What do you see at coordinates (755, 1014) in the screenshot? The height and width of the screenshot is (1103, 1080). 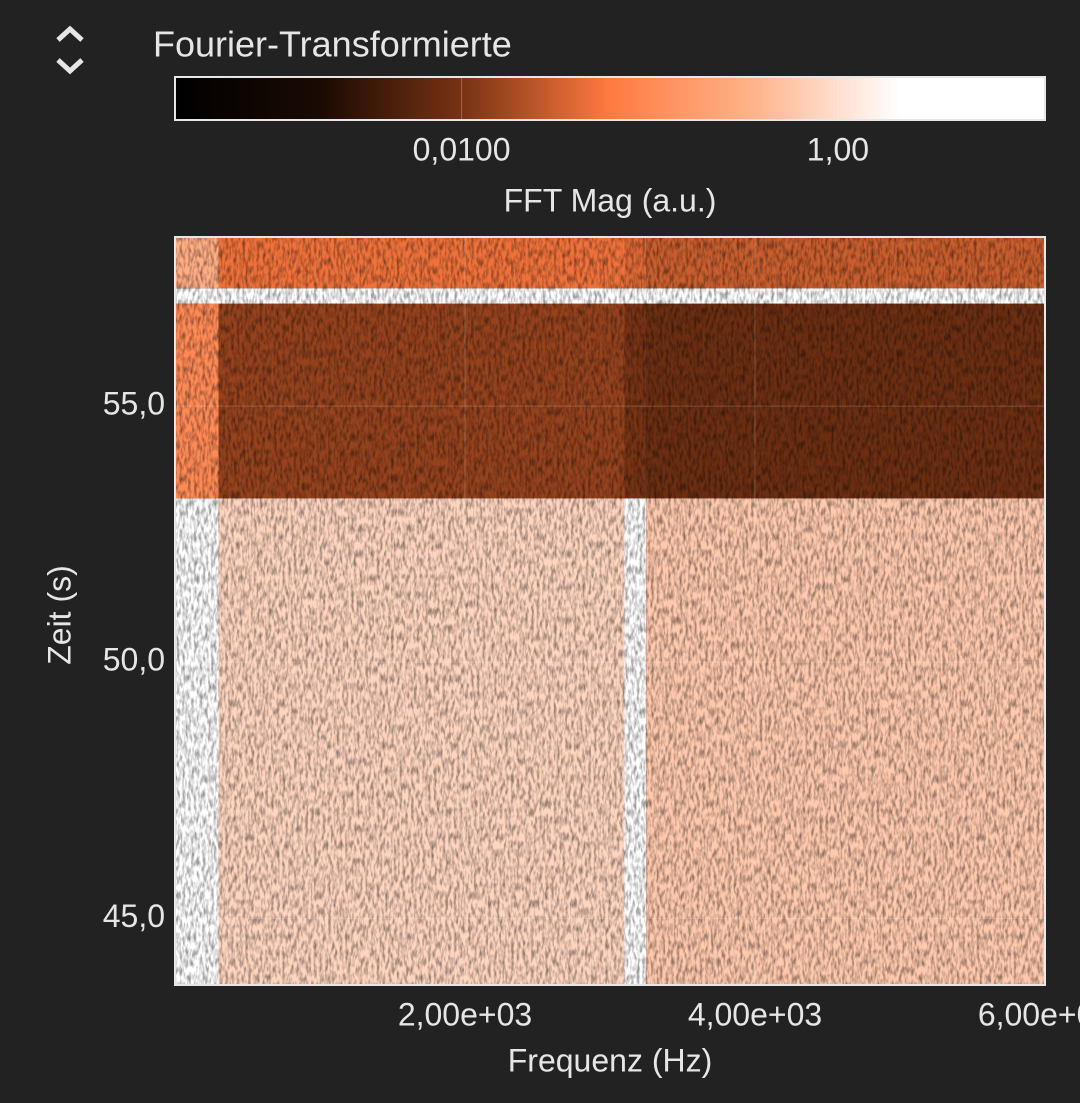 I see `x-tick-label: 4,00e+03` at bounding box center [755, 1014].